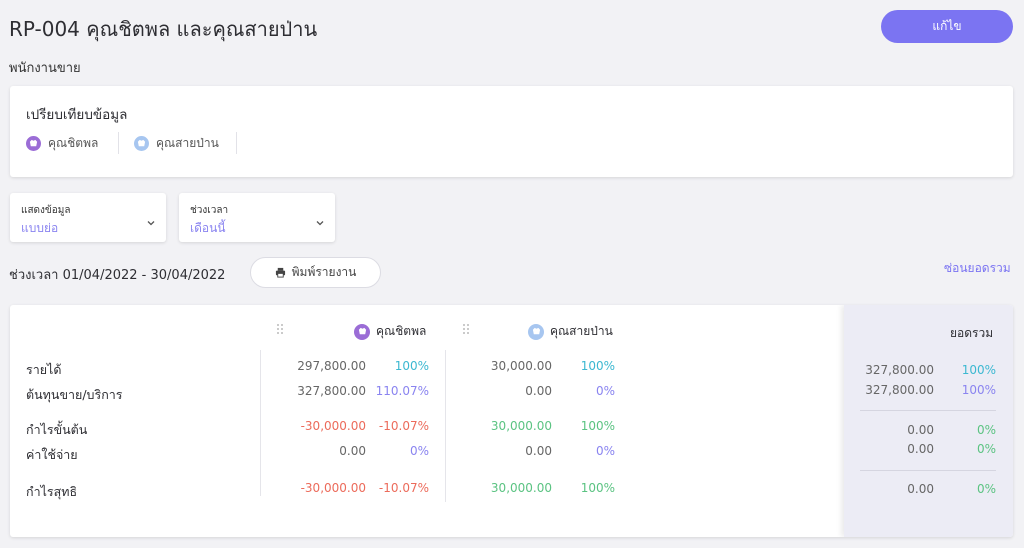 The width and height of the screenshot is (1024, 548). I want to click on compare-chip-2: คุณสายป่าน, so click(176, 143).